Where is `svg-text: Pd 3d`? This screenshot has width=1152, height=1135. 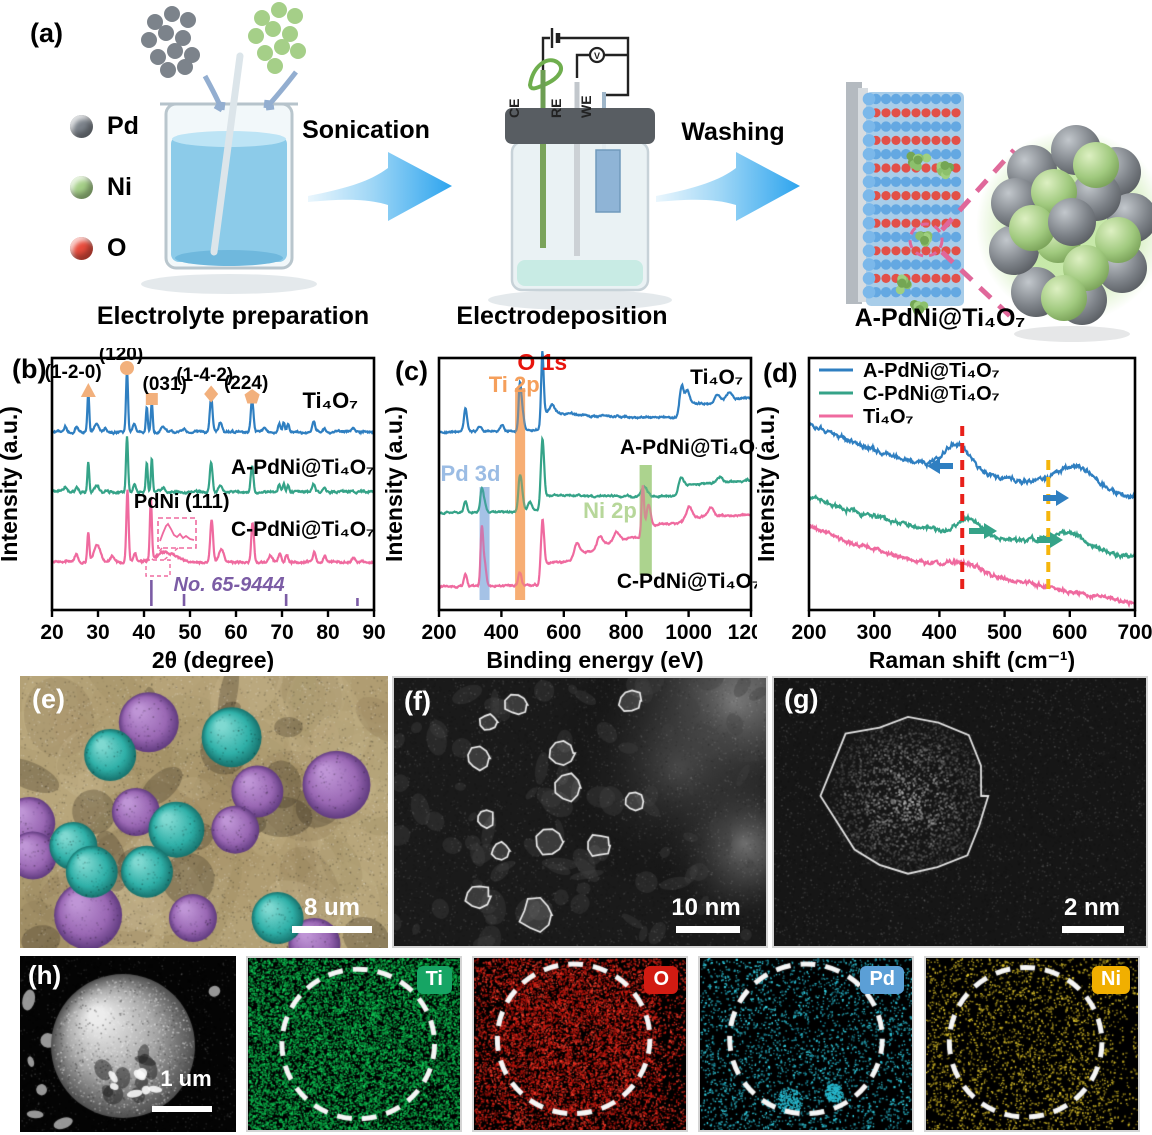 svg-text: Pd 3d is located at coordinates (471, 473).